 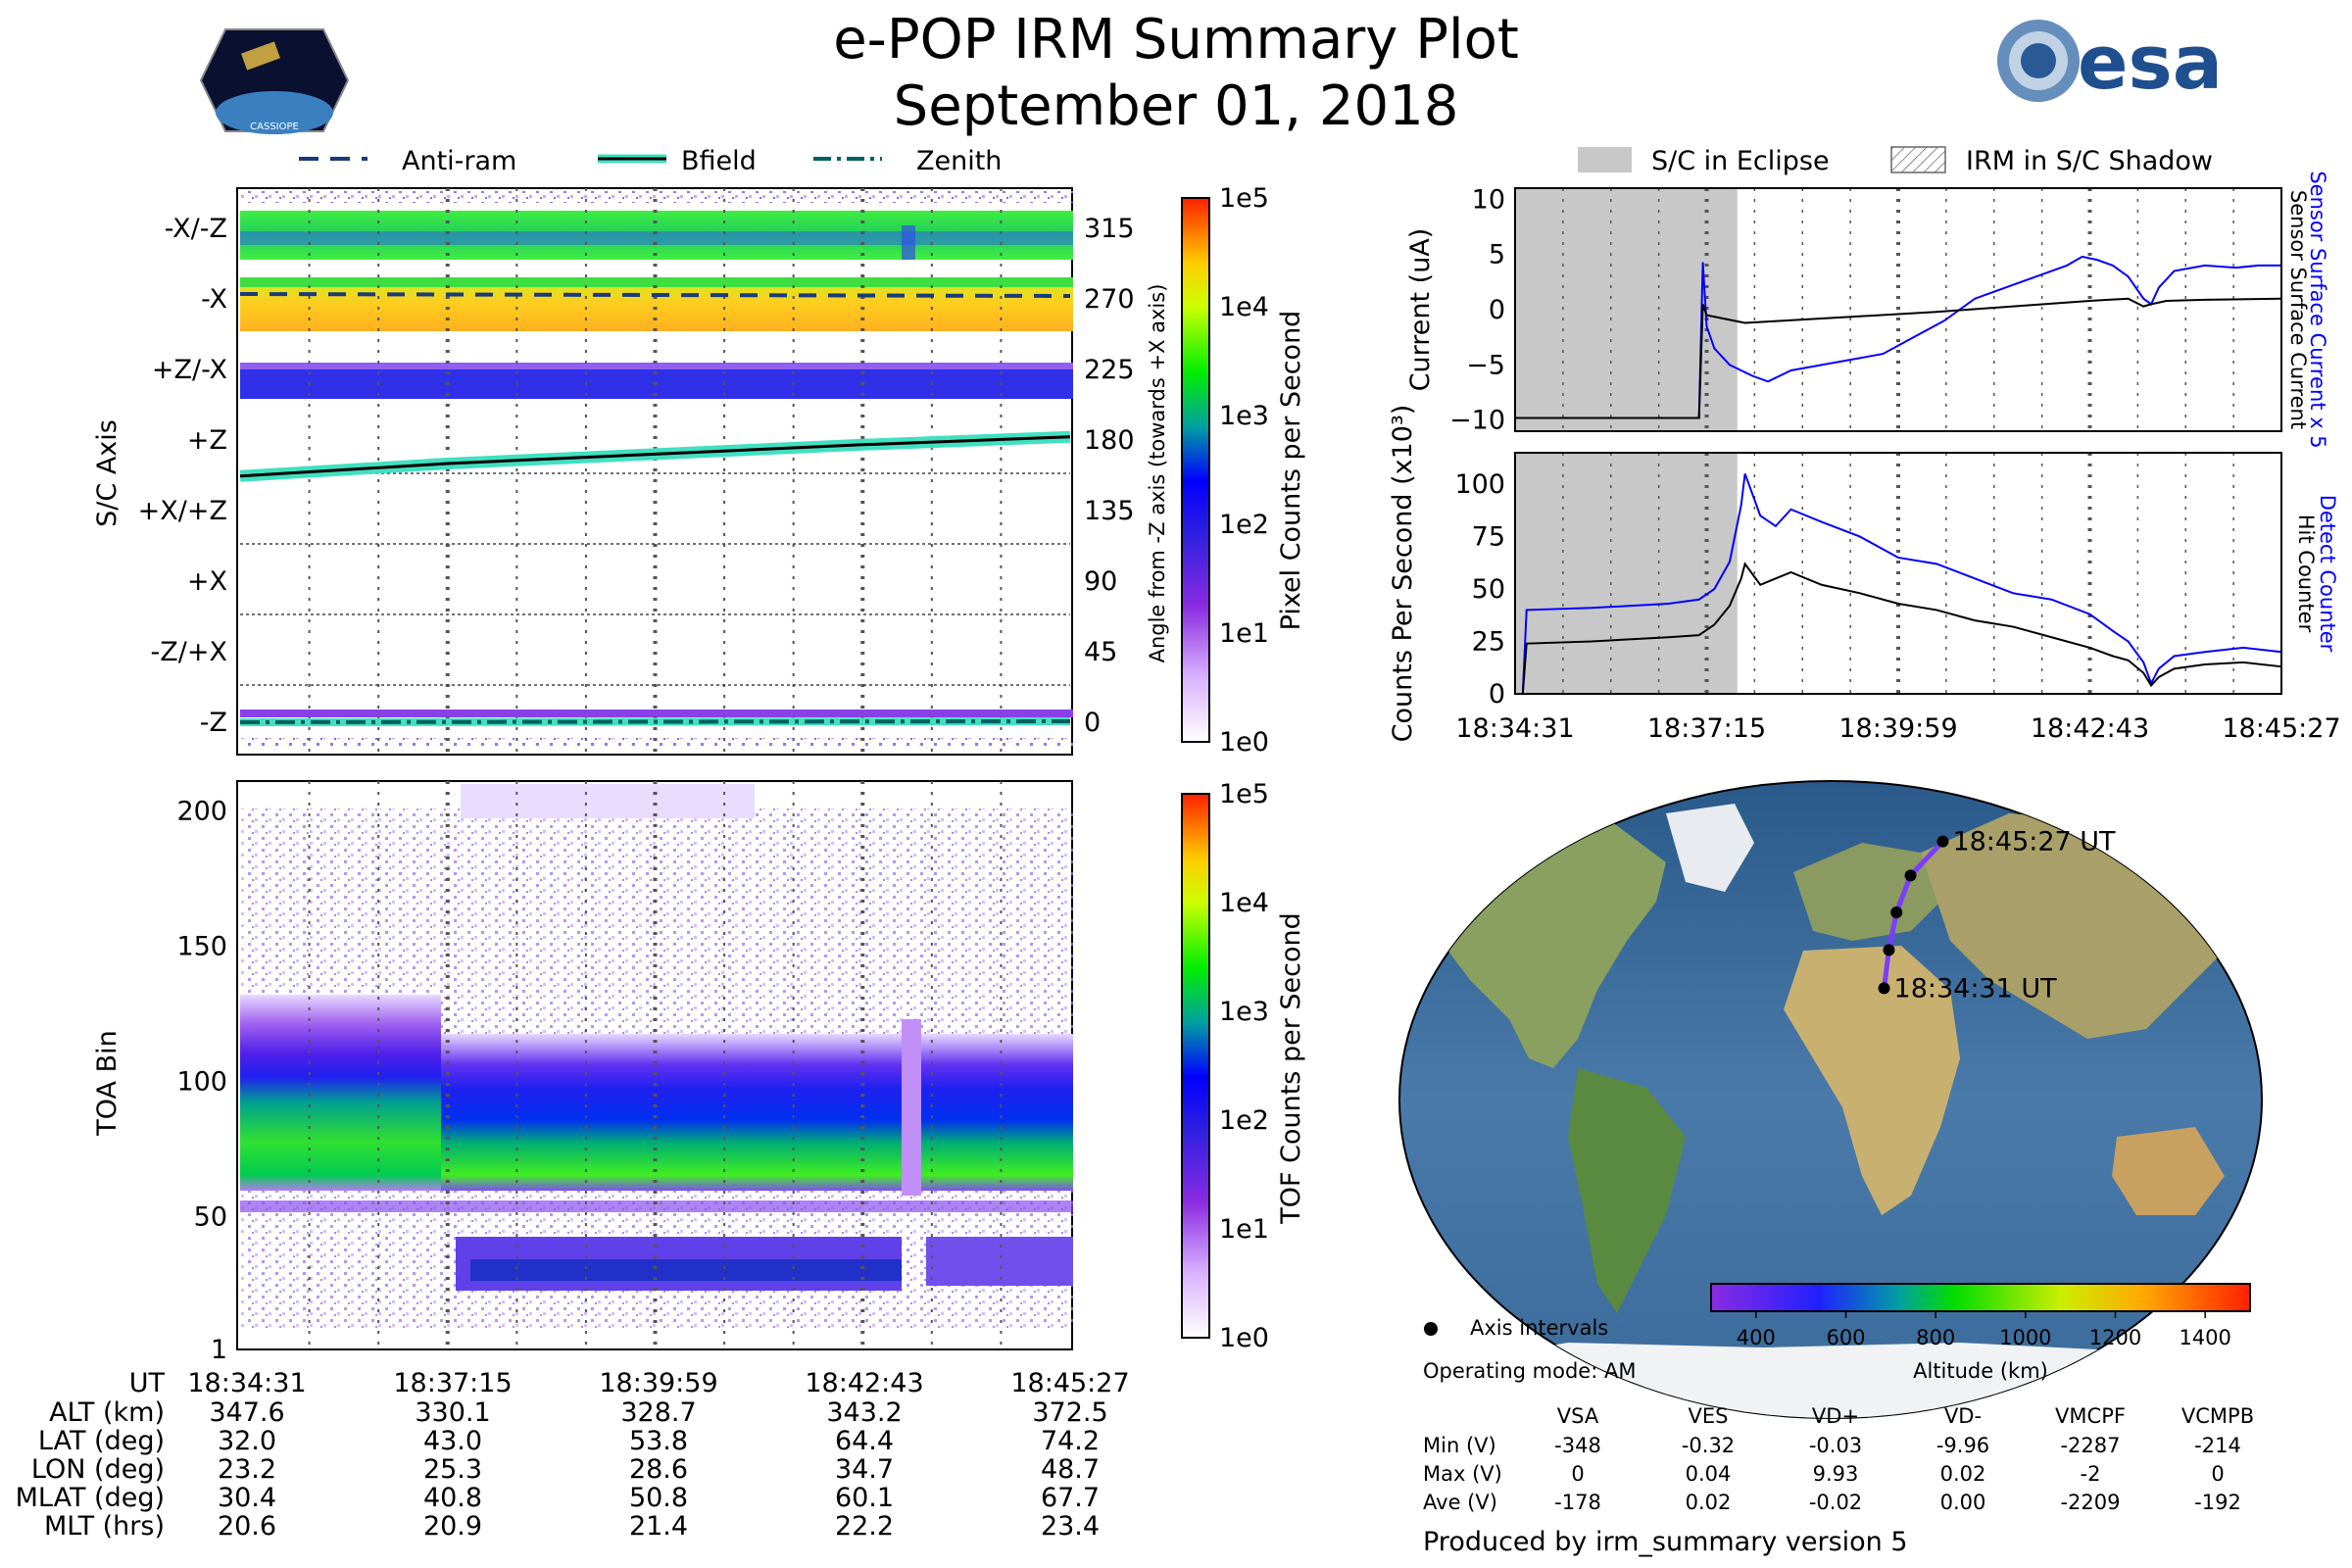 I want to click on legend-bfield: Bfield, so click(x=719, y=161).